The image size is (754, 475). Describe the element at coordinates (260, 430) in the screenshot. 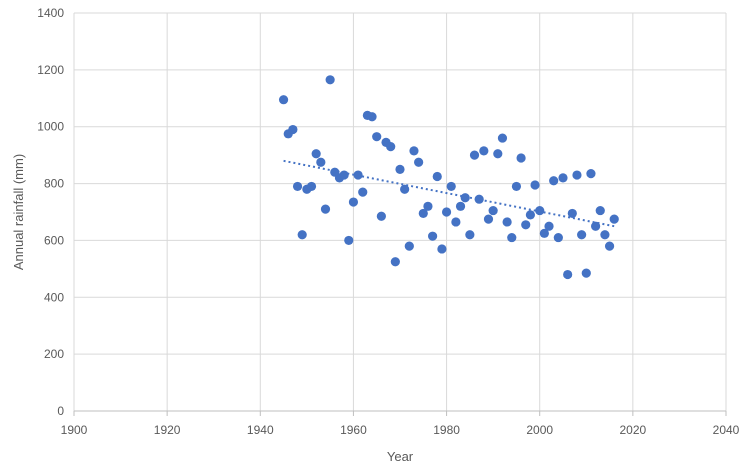

I see `x-tick-label: 1940` at that location.